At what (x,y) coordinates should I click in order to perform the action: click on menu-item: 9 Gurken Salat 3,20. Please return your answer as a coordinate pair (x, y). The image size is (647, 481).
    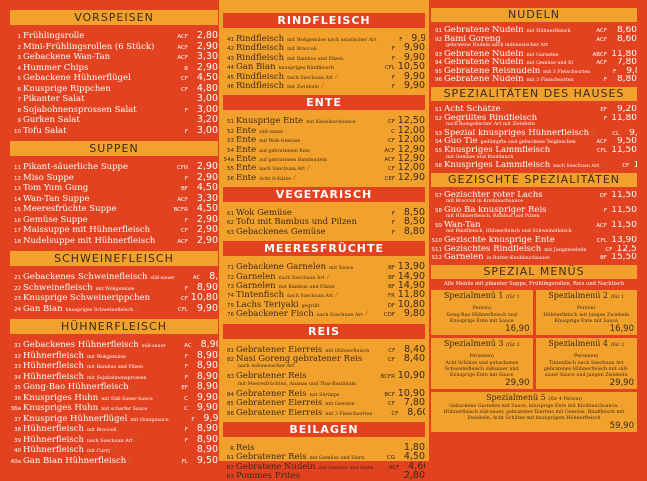
    Looking at the image, I should click on (114, 120).